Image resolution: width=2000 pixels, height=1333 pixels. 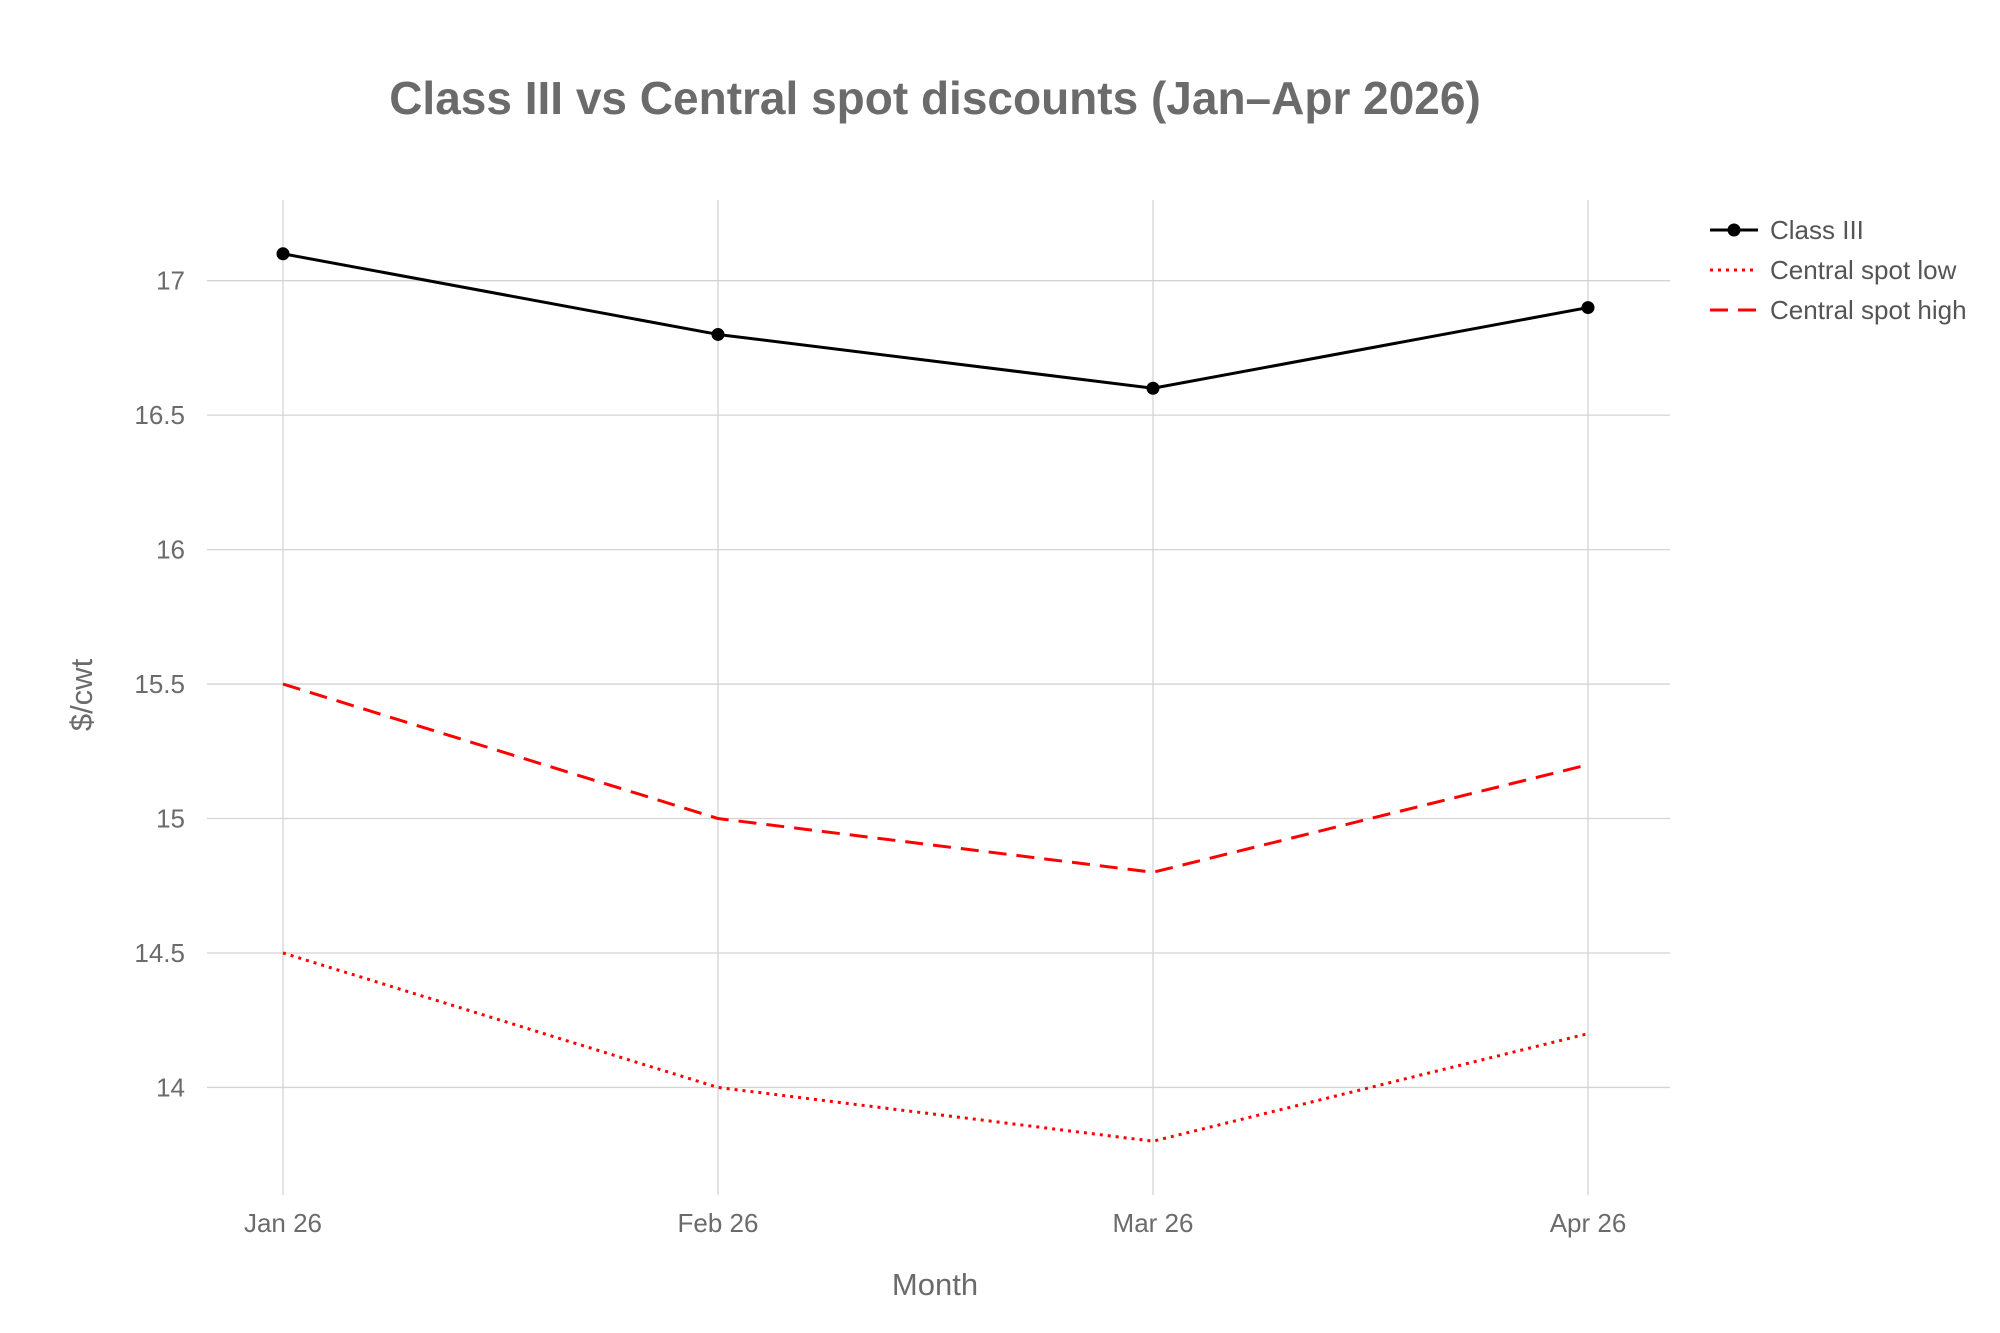 I want to click on legend-label: Class III, so click(x=1817, y=230).